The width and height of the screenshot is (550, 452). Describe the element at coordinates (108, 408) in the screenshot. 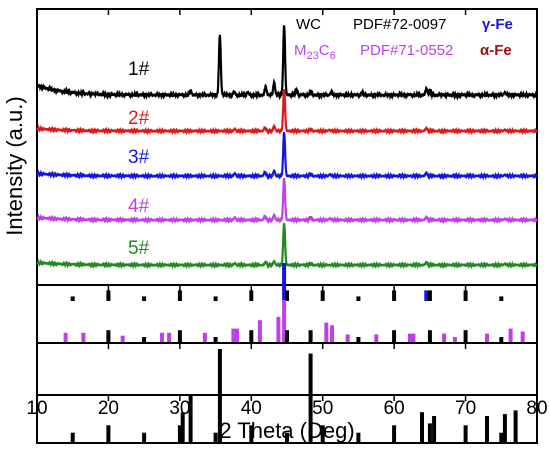

I see `x-tick-label: 20` at that location.